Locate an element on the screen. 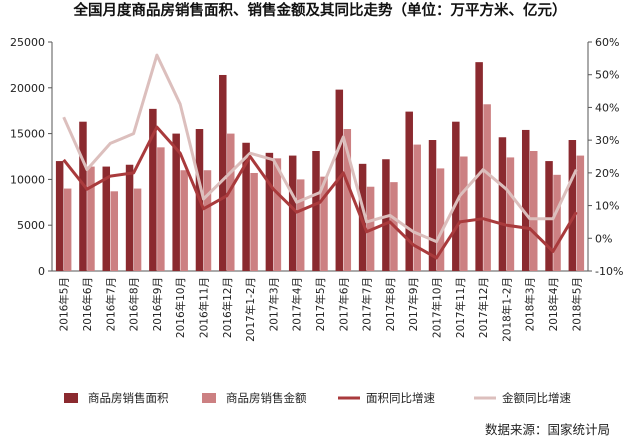 Image resolution: width=640 pixels, height=443 pixels. left-tick-label: 25000 is located at coordinates (27, 42).